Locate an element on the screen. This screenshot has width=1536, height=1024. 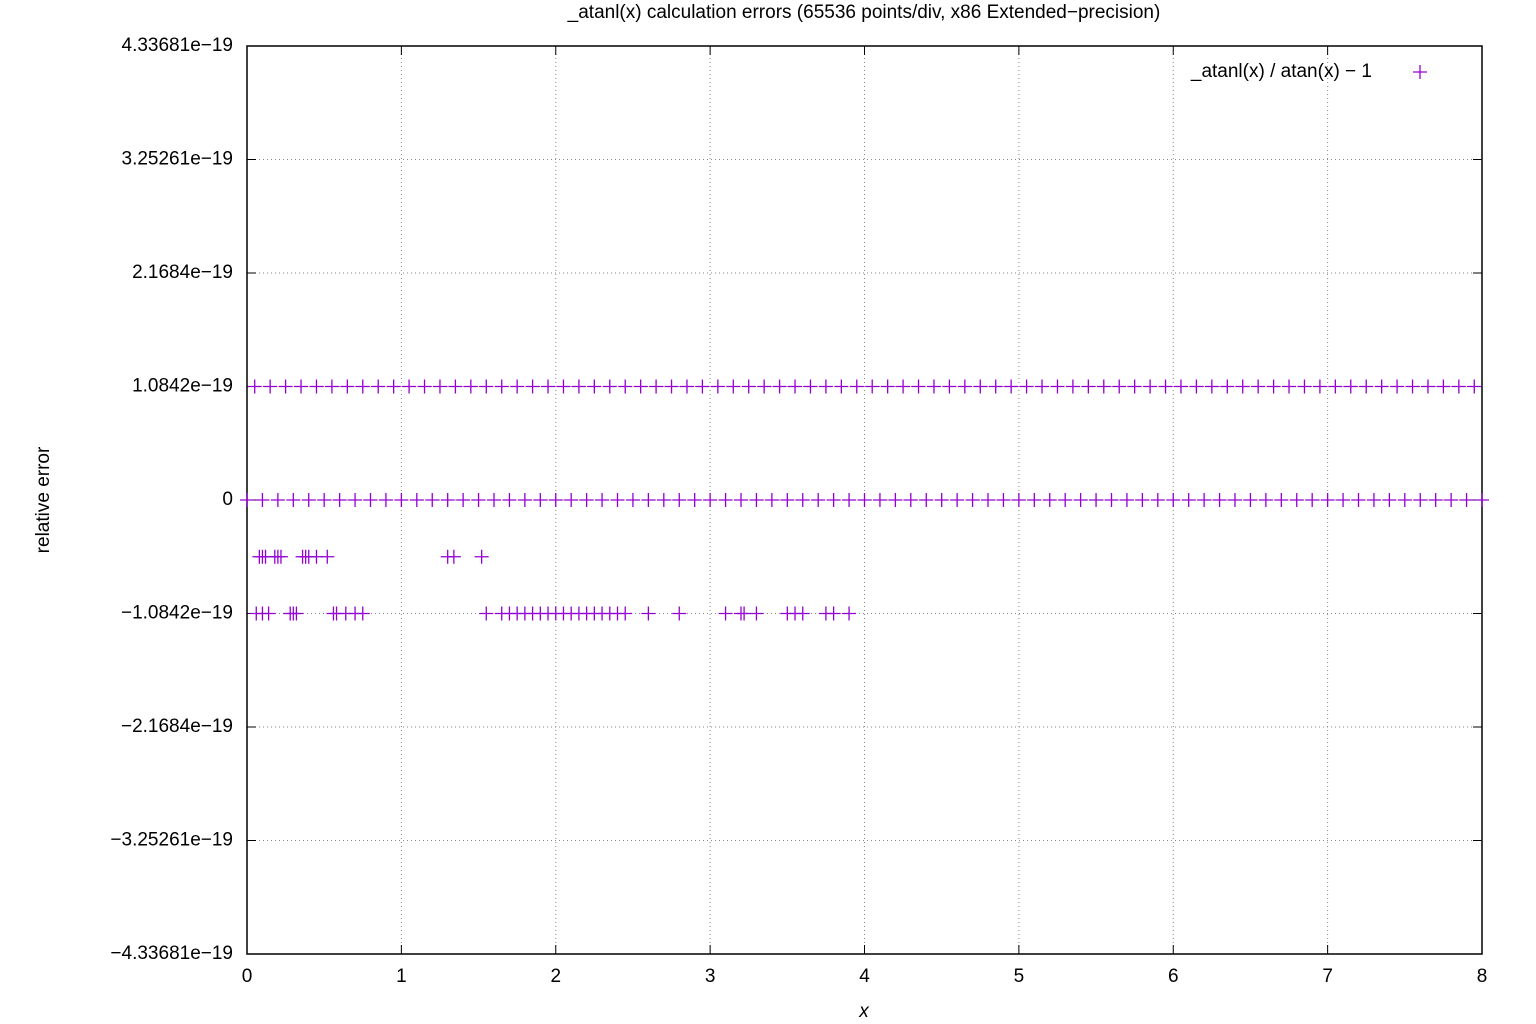
y-tick-label: 0 is located at coordinates (227, 499).